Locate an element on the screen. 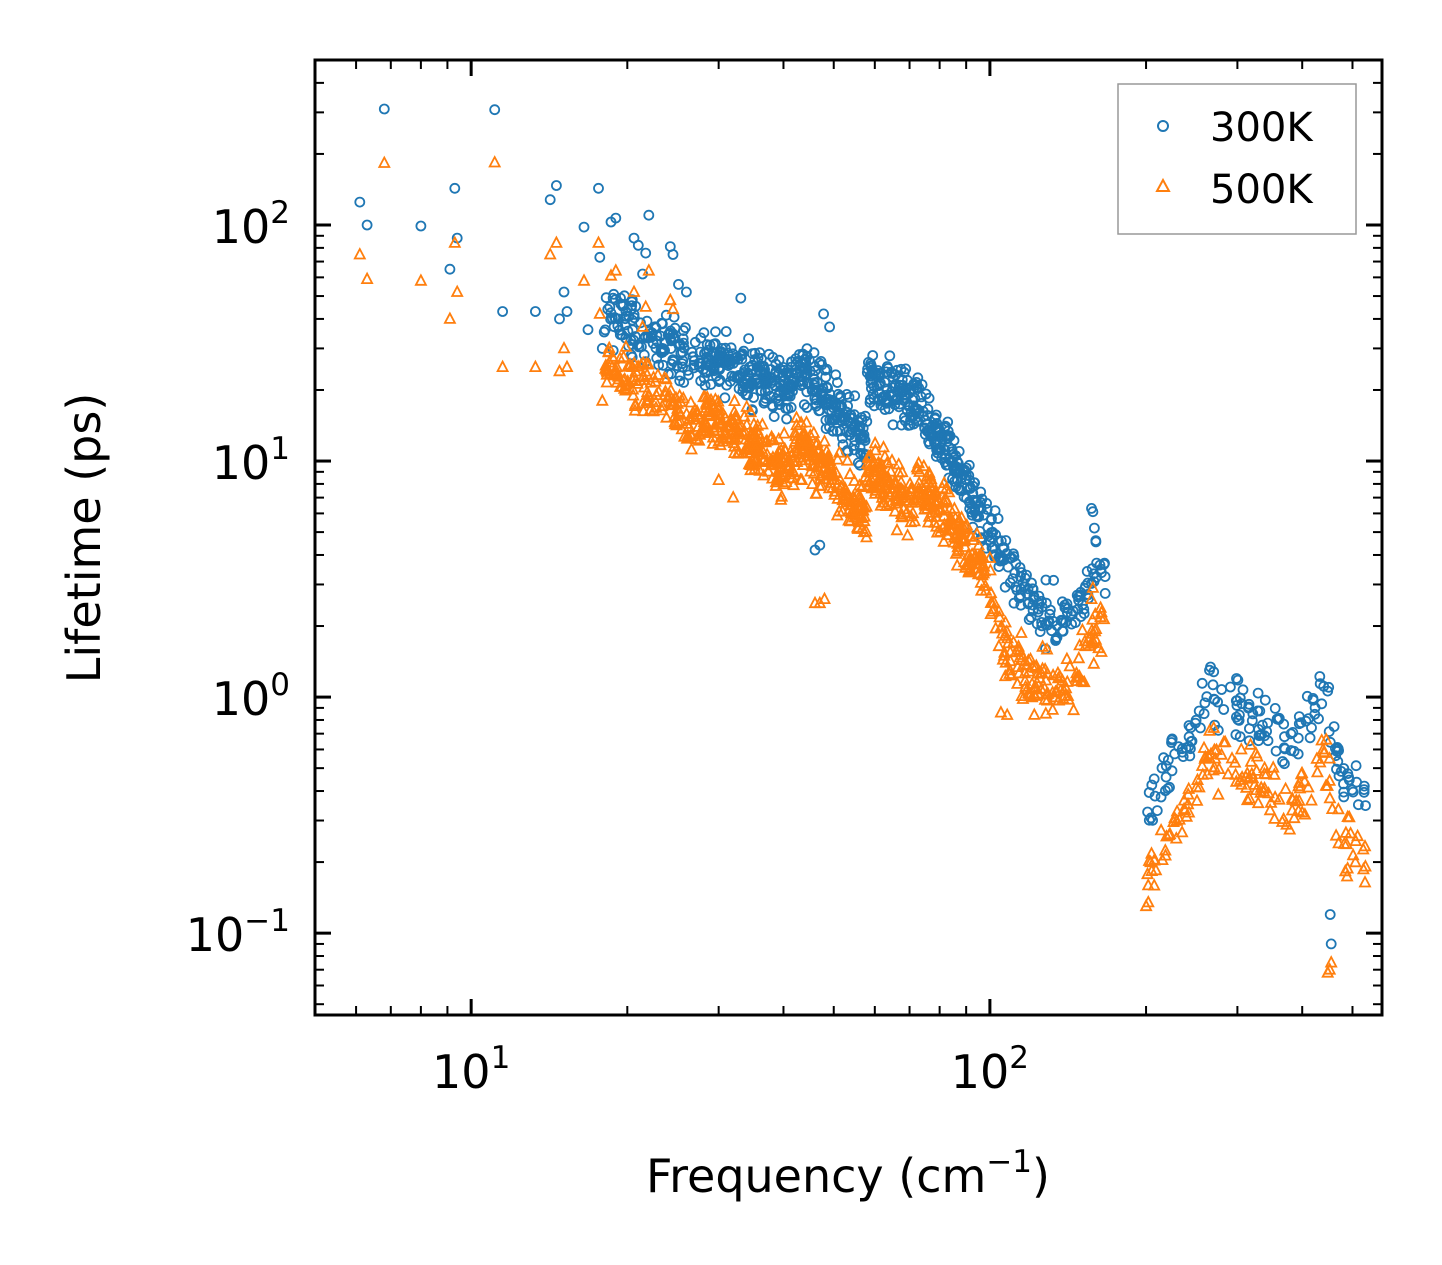 The width and height of the screenshot is (1442, 1265). x-axis-title-main: Frequency (cm is located at coordinates (816, 1176).